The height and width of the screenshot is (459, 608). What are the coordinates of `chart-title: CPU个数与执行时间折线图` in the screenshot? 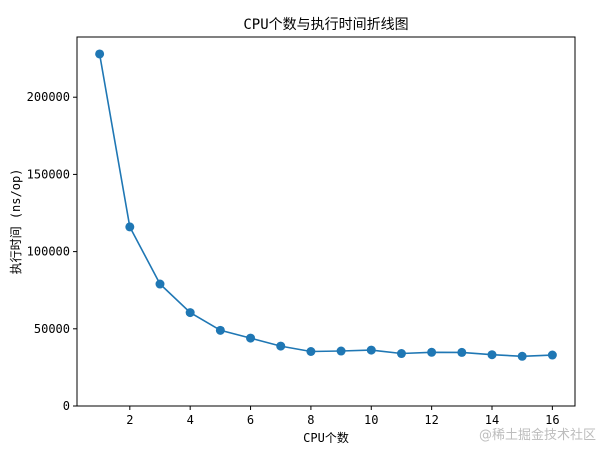 It's located at (325, 25).